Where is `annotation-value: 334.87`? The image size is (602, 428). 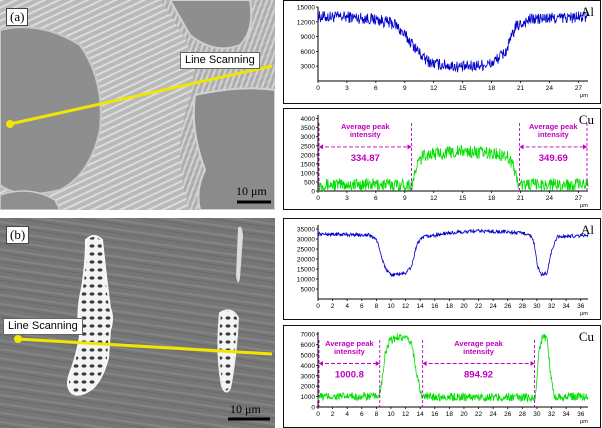
annotation-value: 334.87 is located at coordinates (365, 158).